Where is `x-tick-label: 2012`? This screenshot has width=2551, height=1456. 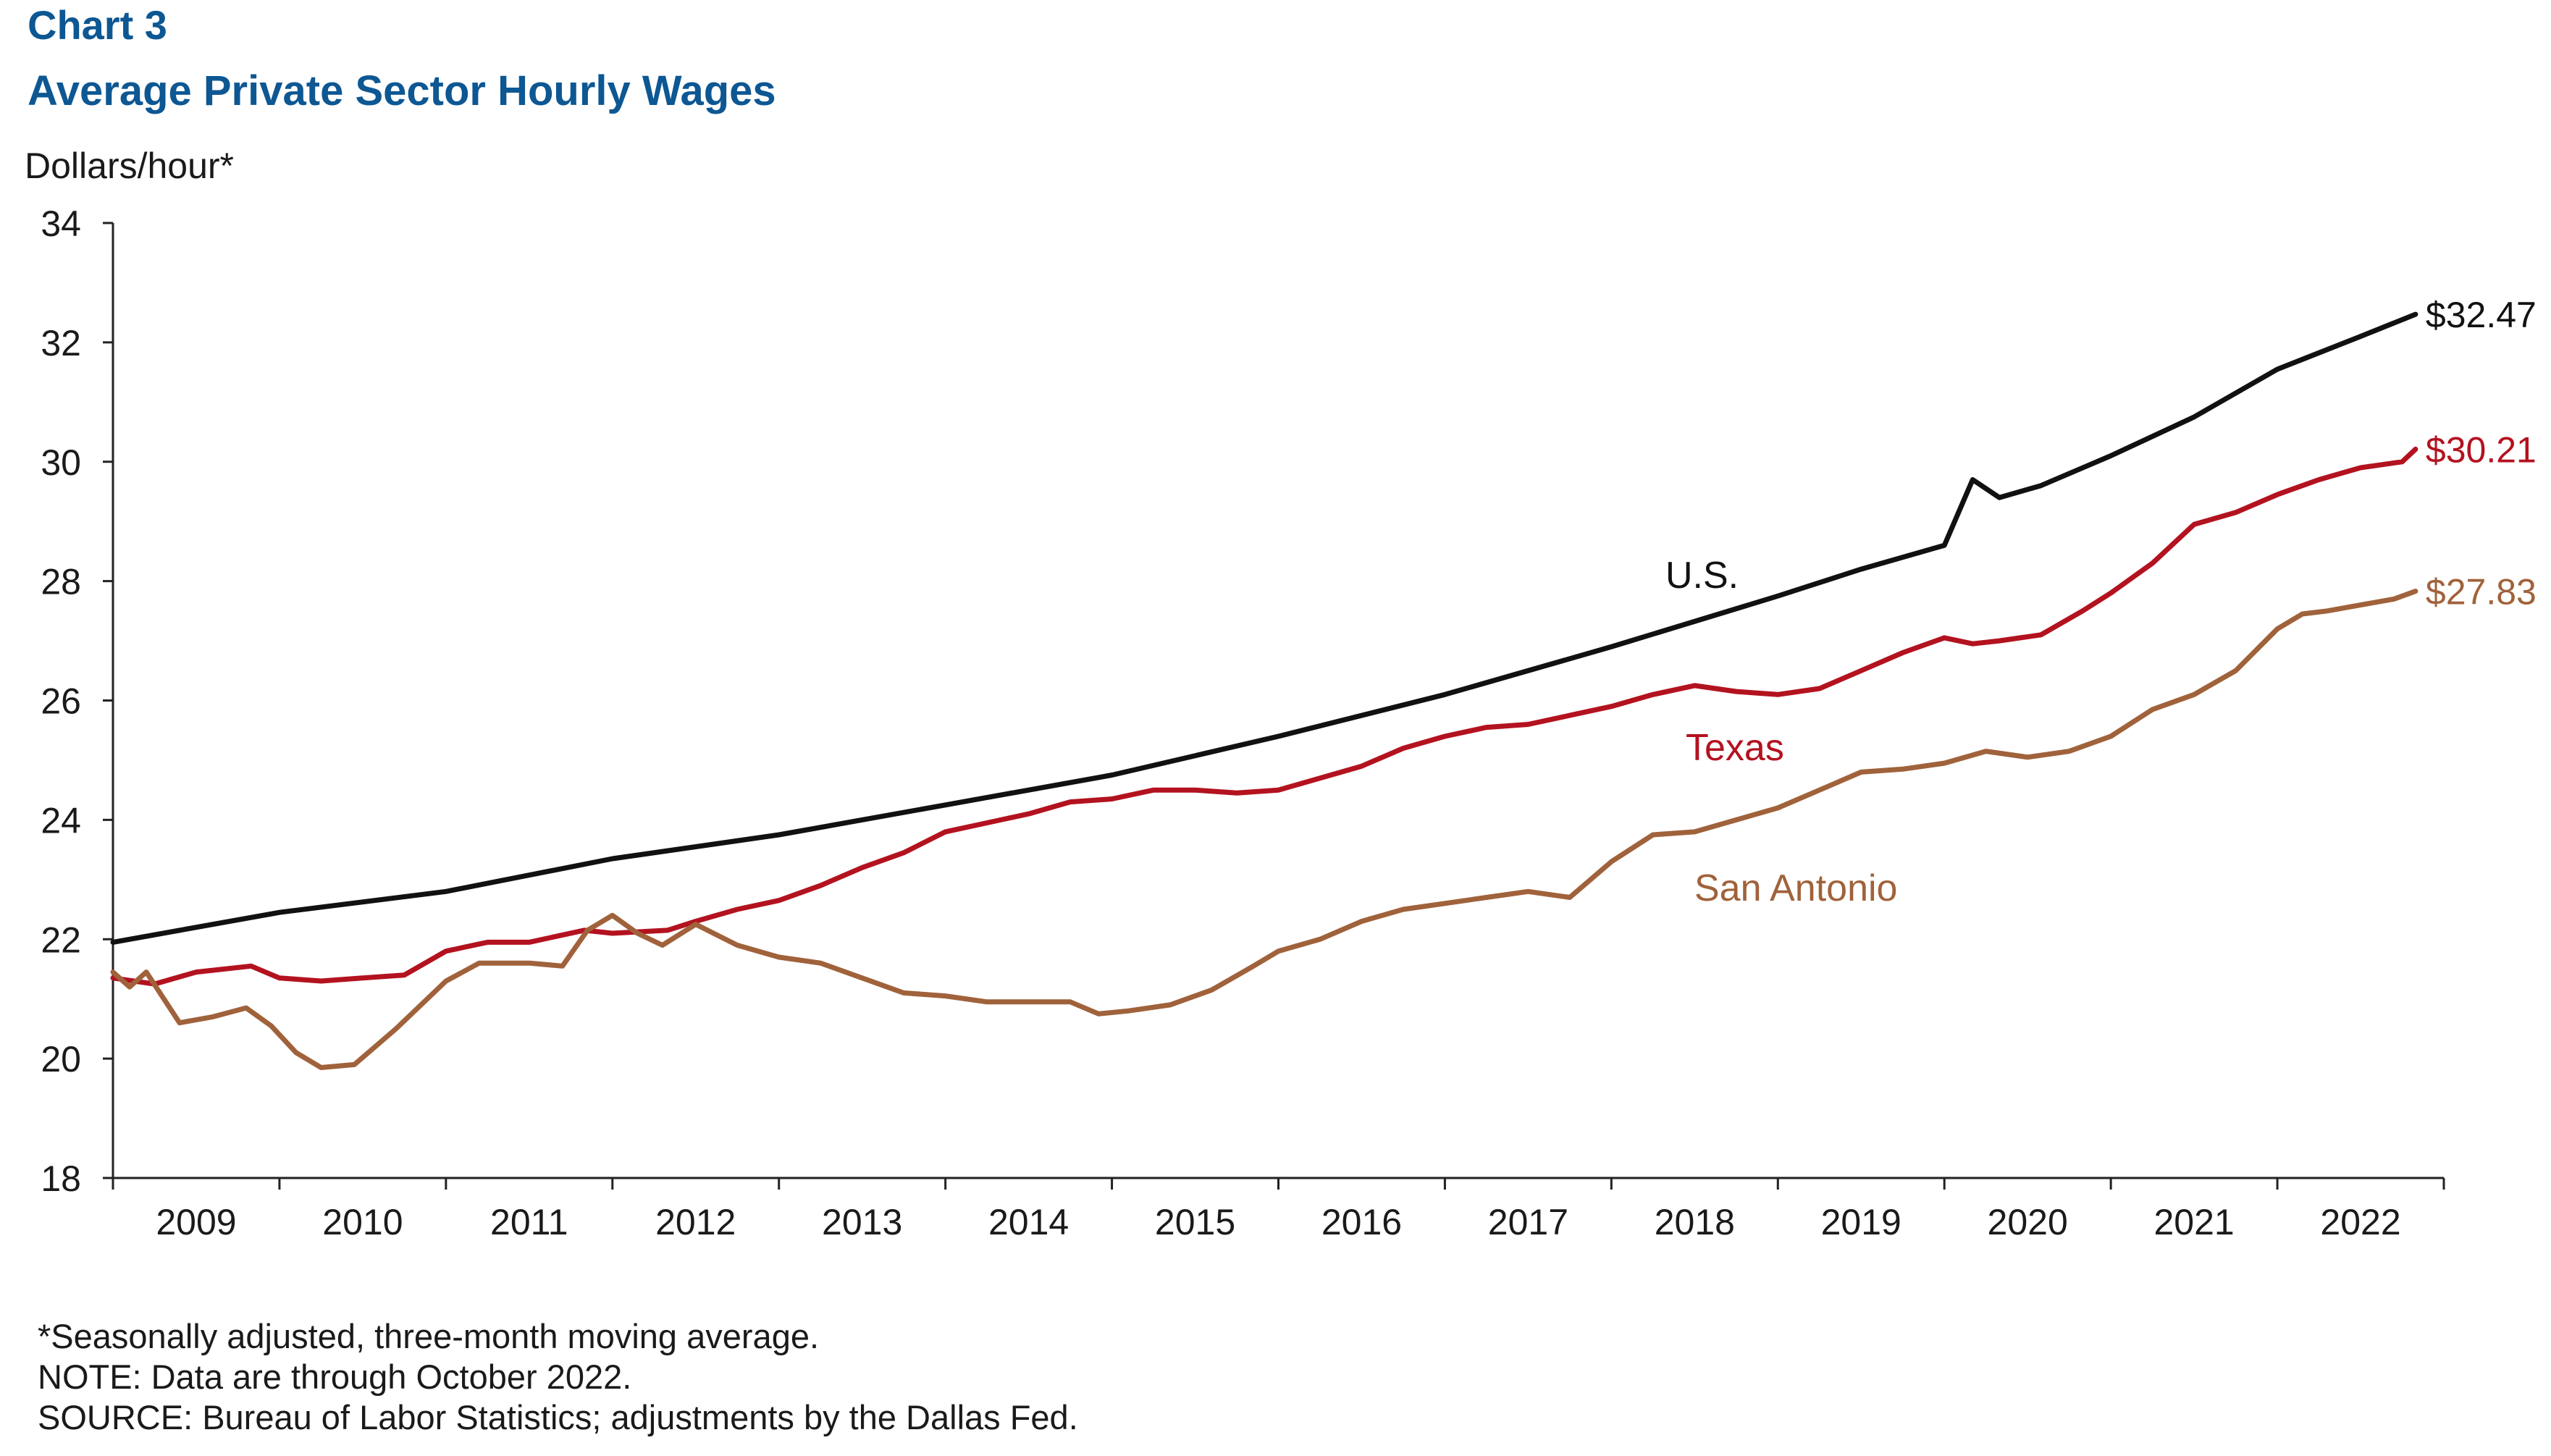 x-tick-label: 2012 is located at coordinates (695, 1222).